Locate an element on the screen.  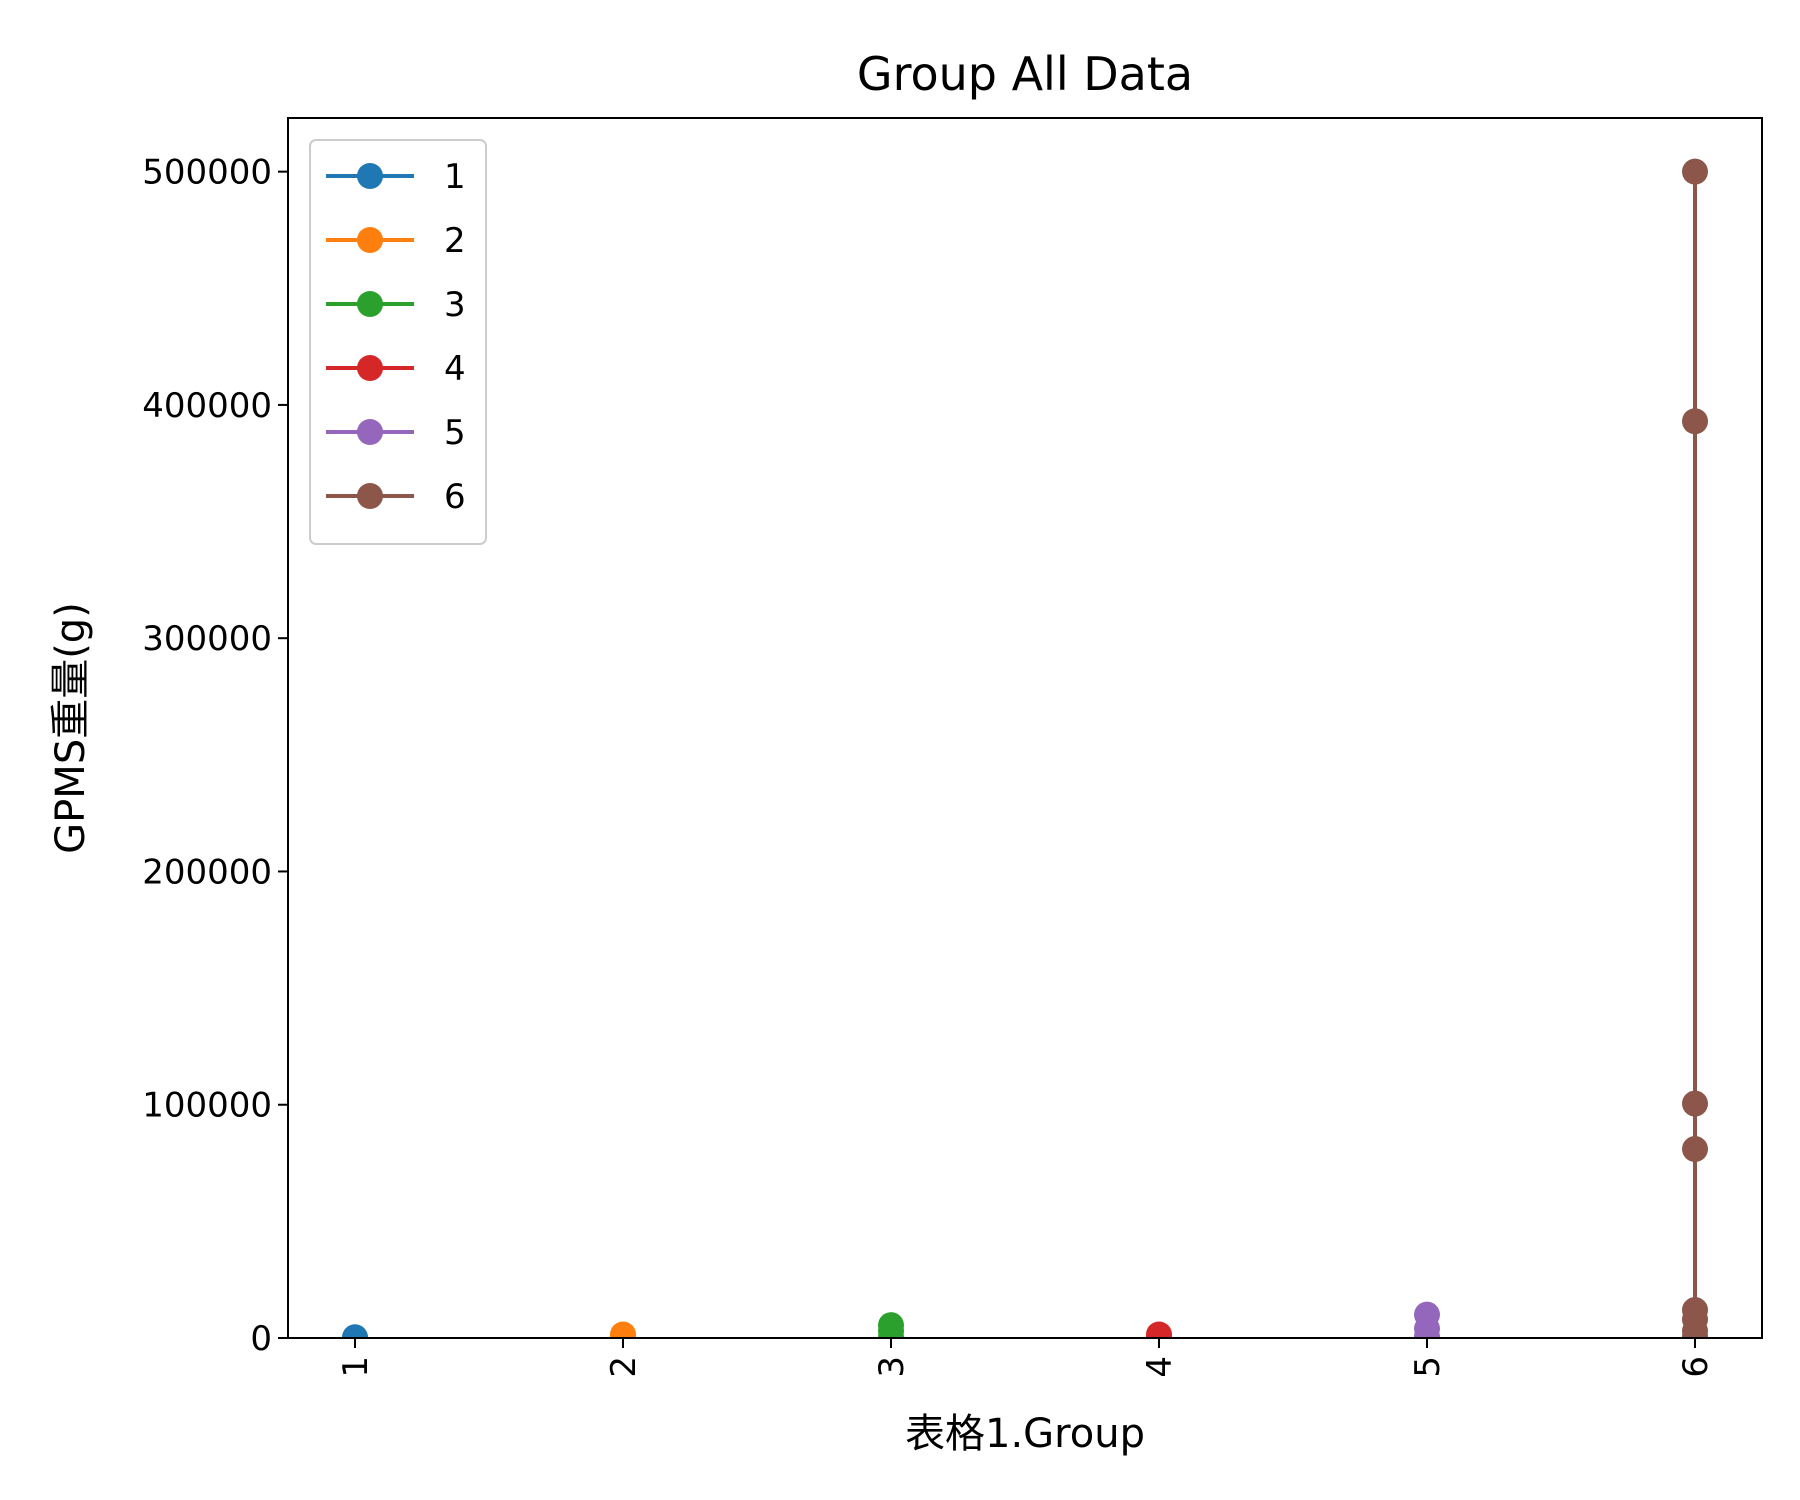
legend-label: 2 is located at coordinates (455, 241).